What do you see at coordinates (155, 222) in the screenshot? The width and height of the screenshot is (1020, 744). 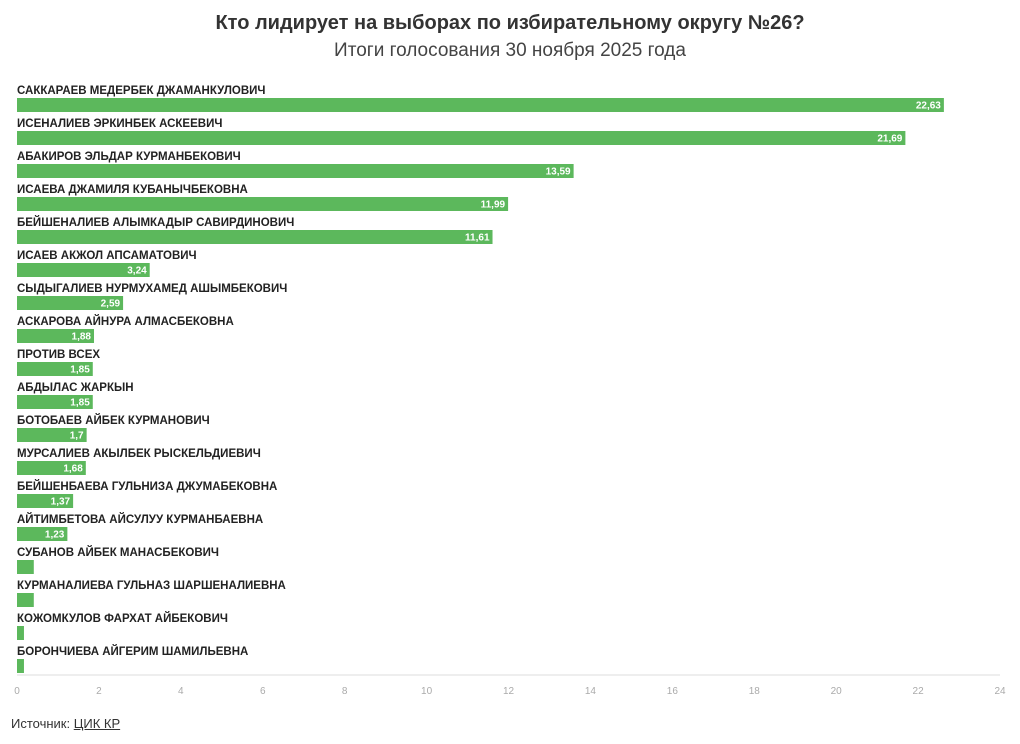 I see `category-label: БЕЙШЕНАЛИЕВ АЛЫМКАДЫР САВИРДИНОВИЧ` at bounding box center [155, 222].